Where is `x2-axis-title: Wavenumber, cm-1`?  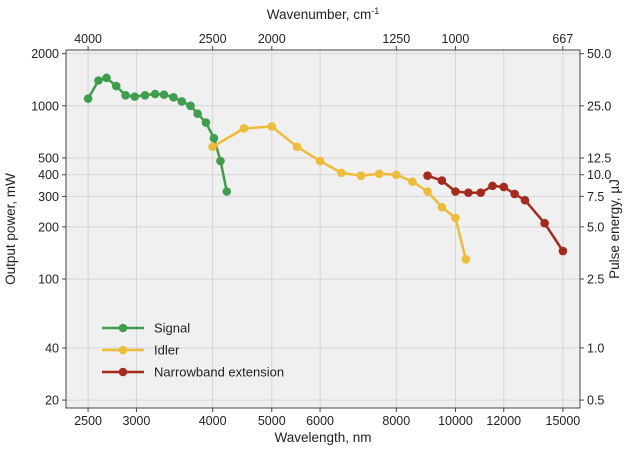
x2-axis-title: Wavenumber, cm-1 is located at coordinates (323, 14).